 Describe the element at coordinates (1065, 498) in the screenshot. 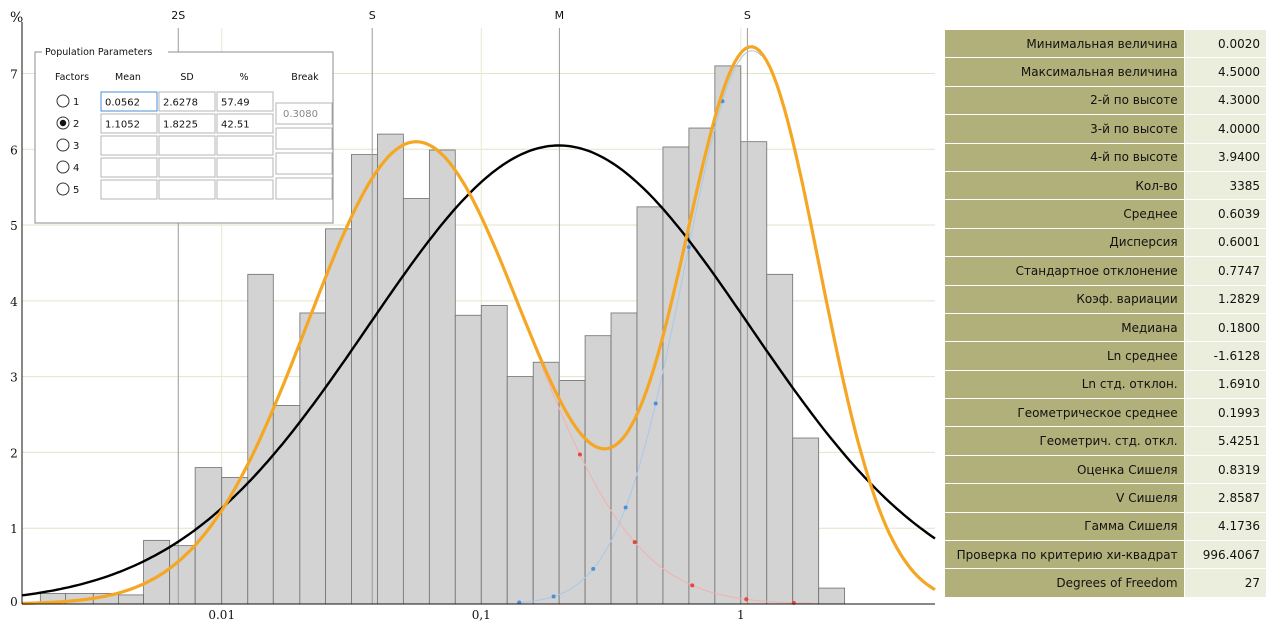

I see `stat-label: V Сишеля` at that location.